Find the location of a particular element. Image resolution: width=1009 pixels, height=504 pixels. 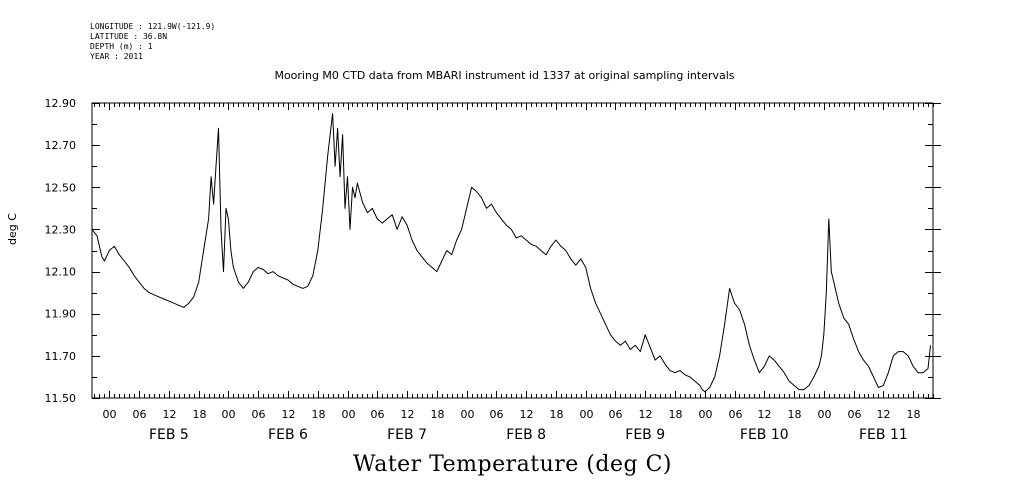

x-day-label: FEB 9 is located at coordinates (645, 435).